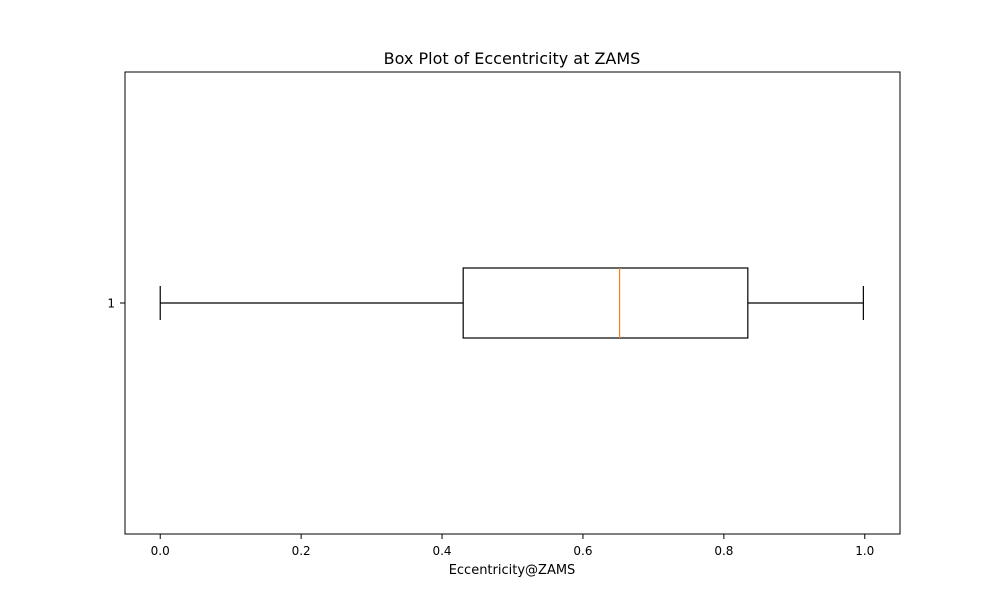 This screenshot has height=600, width=1000. What do you see at coordinates (441, 551) in the screenshot?
I see `x-tick-label: 0.4` at bounding box center [441, 551].